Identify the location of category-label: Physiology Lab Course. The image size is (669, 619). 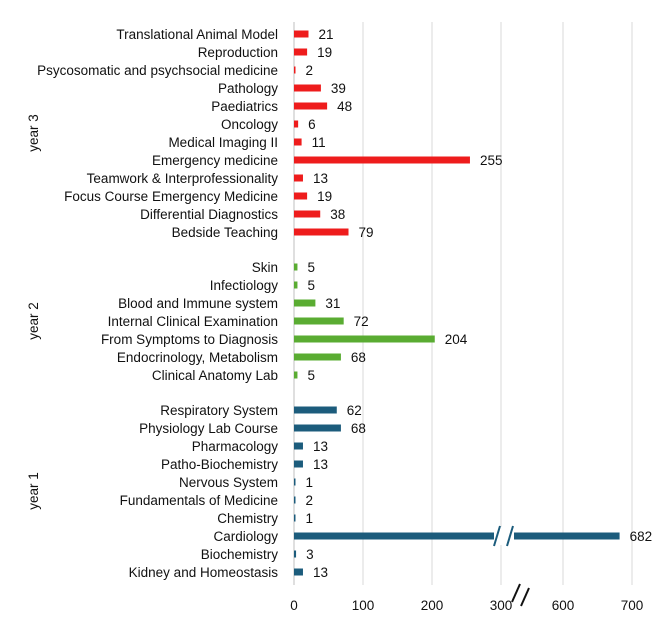
(208, 428).